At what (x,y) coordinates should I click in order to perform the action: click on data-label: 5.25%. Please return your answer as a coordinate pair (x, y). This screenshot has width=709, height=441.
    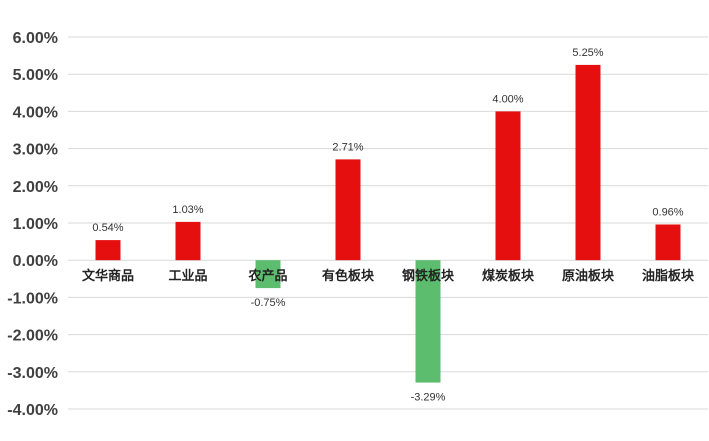
    Looking at the image, I should click on (587, 53).